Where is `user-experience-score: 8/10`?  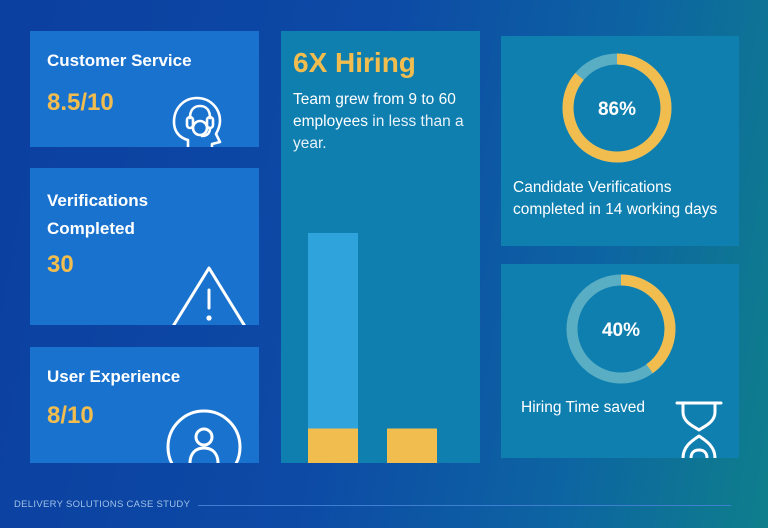
user-experience-score: 8/10 is located at coordinates (70, 415).